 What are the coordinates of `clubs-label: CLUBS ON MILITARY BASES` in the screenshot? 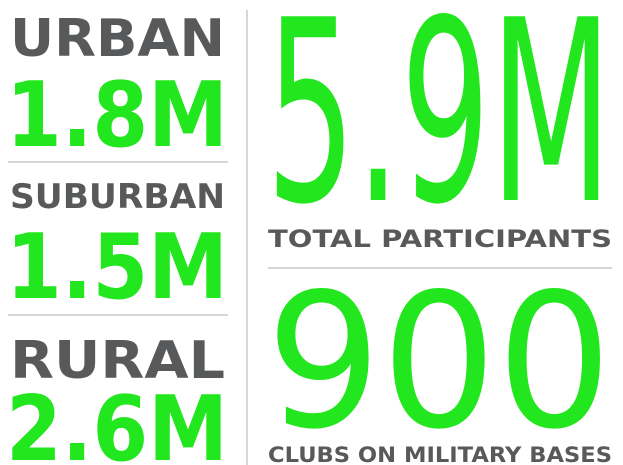 It's located at (440, 454).